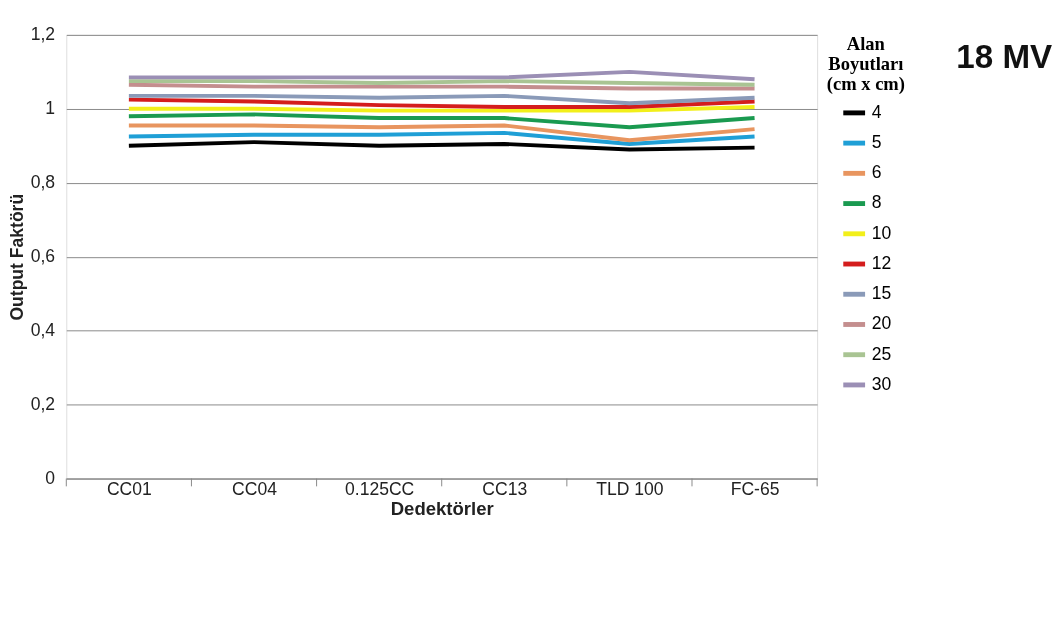  Describe the element at coordinates (442, 509) in the screenshot. I see `x-axis-title: Dedektörler` at that location.